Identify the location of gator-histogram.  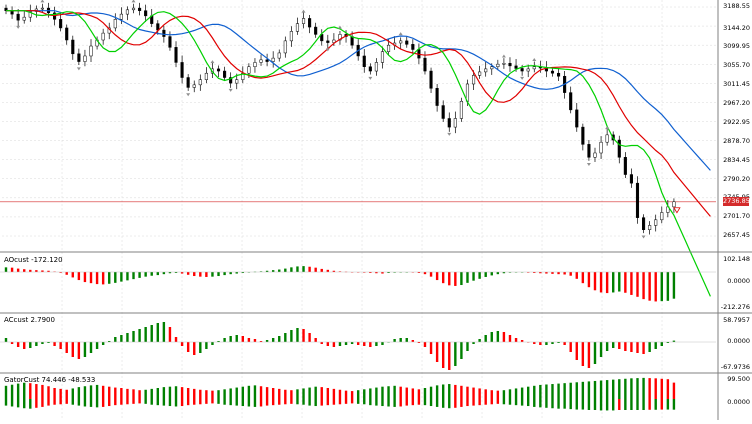
(340, 394).